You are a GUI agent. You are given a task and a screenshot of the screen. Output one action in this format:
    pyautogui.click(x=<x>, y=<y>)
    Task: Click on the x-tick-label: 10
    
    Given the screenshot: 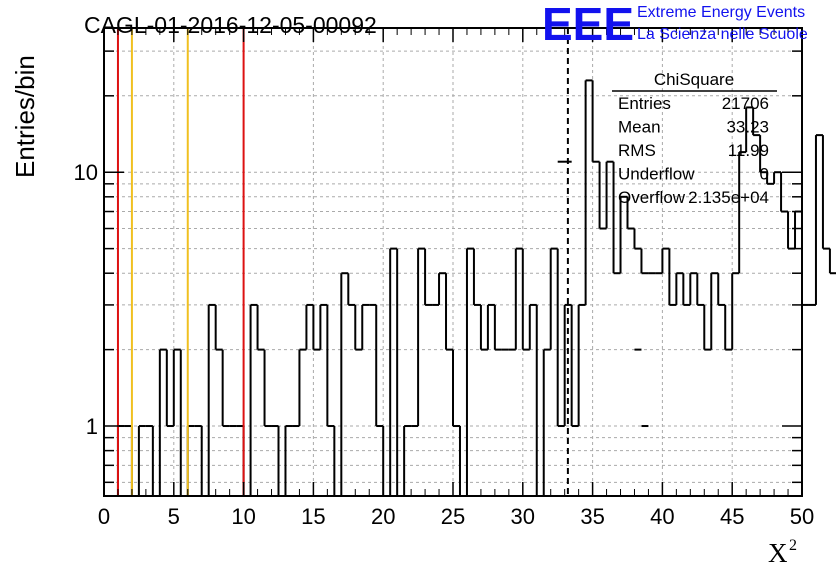 What is the action you would take?
    pyautogui.click(x=243, y=516)
    